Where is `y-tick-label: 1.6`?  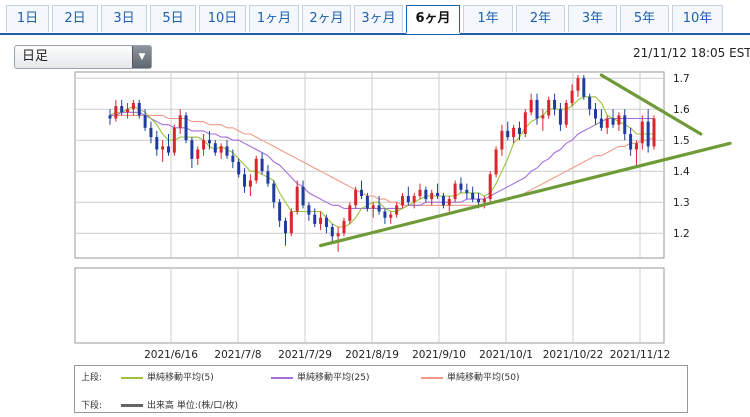
y-tick-label: 1.6 is located at coordinates (681, 110).